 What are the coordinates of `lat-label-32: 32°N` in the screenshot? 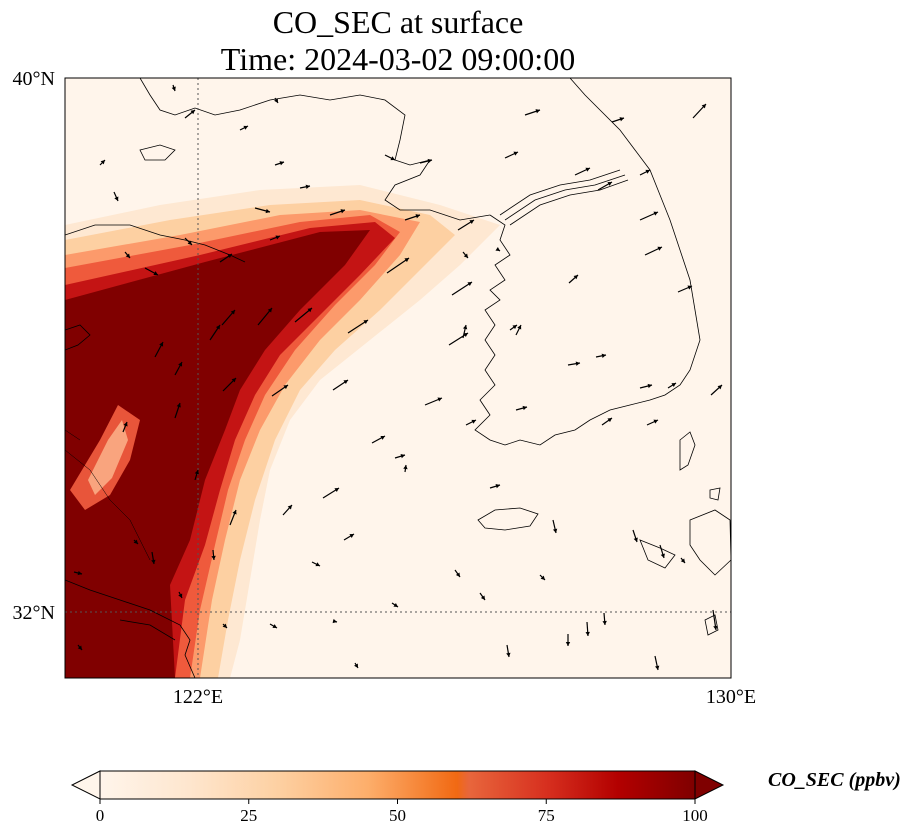 It's located at (34, 613).